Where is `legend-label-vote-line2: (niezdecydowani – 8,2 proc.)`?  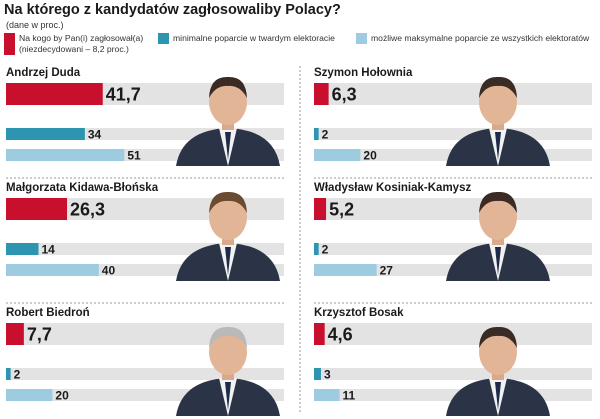
legend-label-vote-line2: (niezdecydowani – 8,2 proc.) is located at coordinates (74, 49).